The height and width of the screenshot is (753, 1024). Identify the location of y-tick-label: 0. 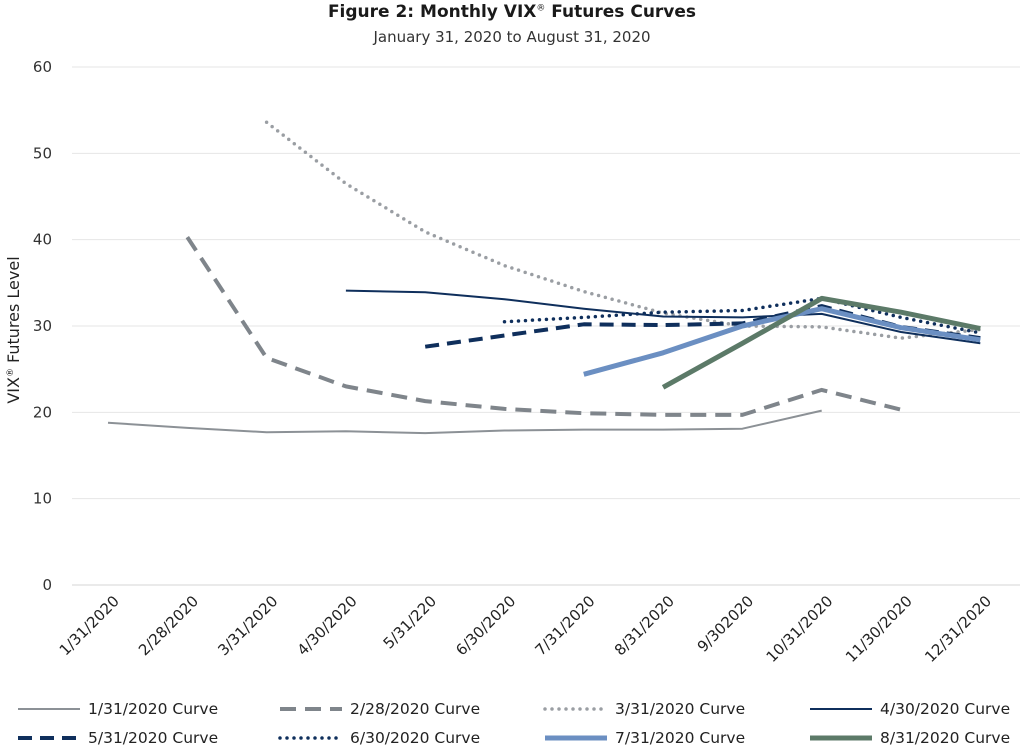
(47, 585).